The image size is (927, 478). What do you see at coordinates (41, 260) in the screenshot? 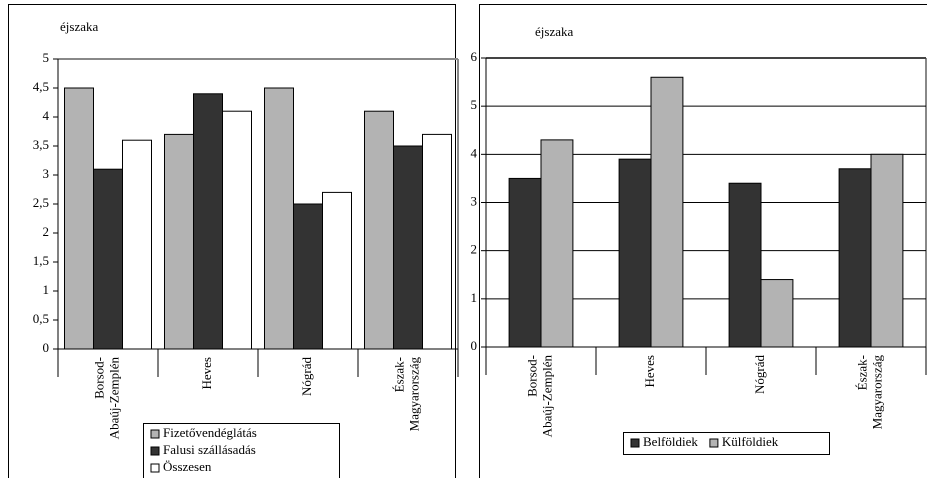
I see `y-tick-label: 1,5` at bounding box center [41, 260].